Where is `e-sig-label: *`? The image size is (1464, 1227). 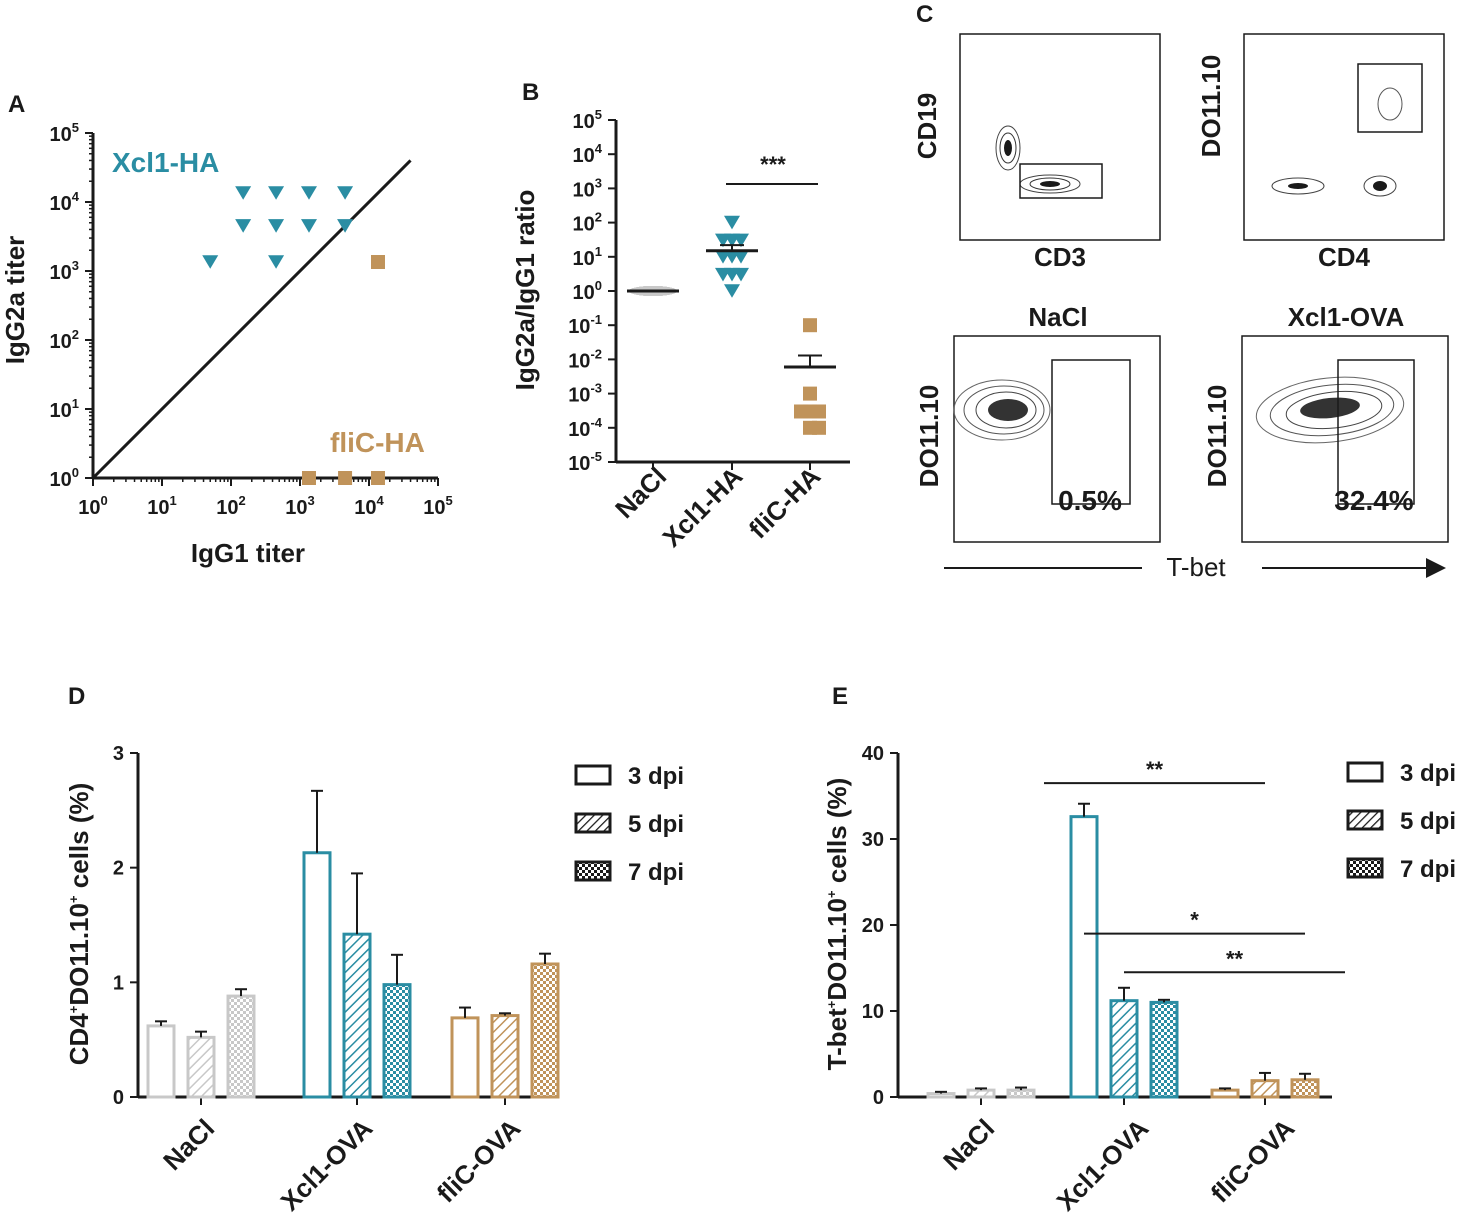
e-sig-label: * is located at coordinates (1194, 920).